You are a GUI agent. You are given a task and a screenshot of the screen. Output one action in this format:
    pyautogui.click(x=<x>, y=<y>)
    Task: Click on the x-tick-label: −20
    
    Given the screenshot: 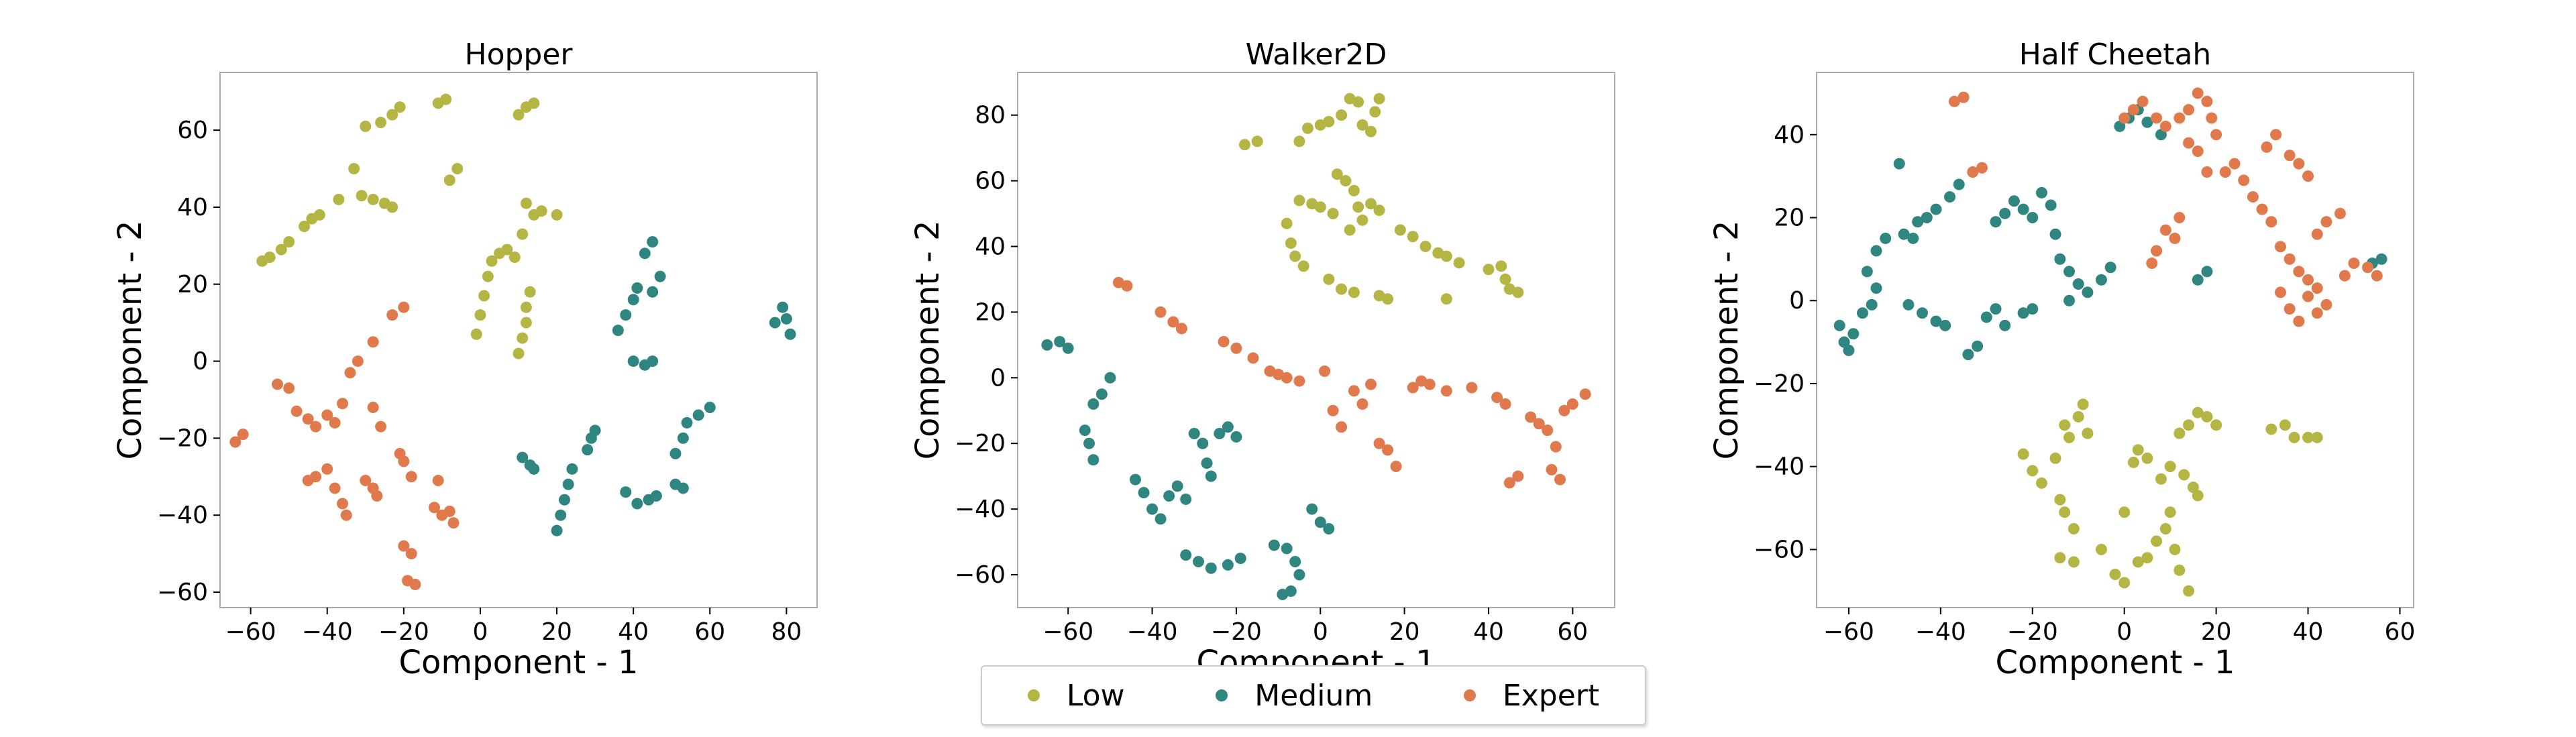 What is the action you would take?
    pyautogui.click(x=1236, y=632)
    